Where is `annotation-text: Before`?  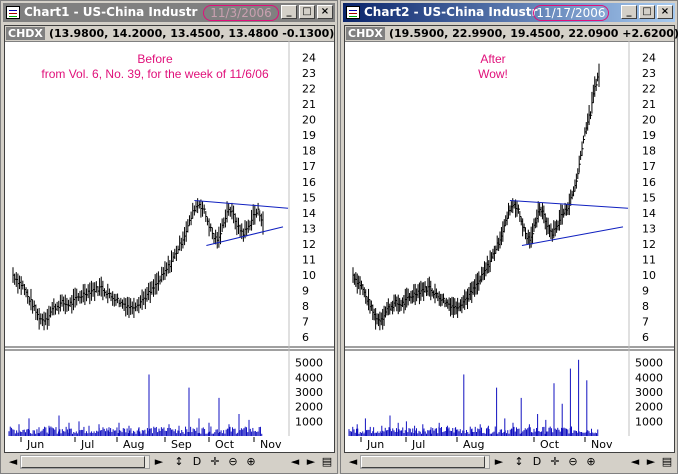 annotation-text: Before is located at coordinates (155, 59).